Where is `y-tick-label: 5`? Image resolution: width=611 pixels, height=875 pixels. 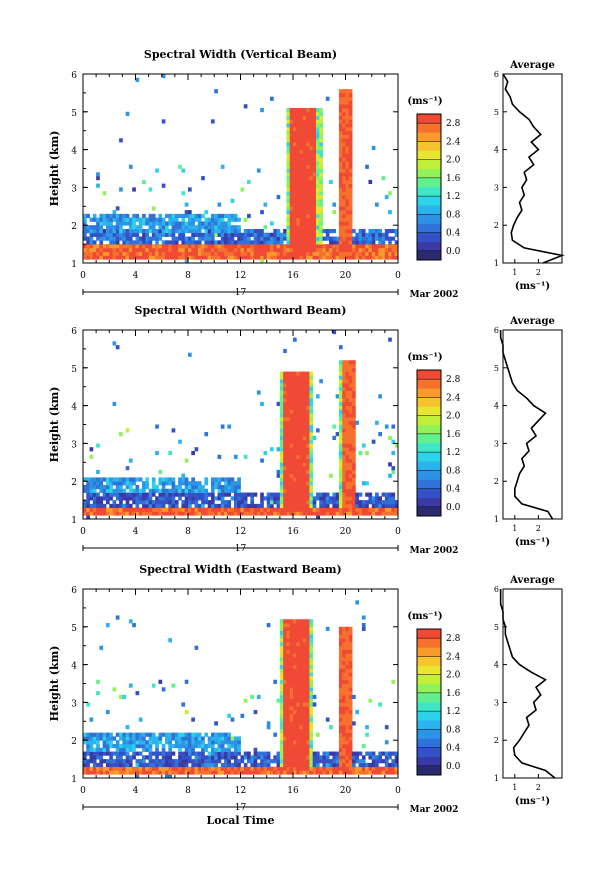 y-tick-label: 5 is located at coordinates (74, 114).